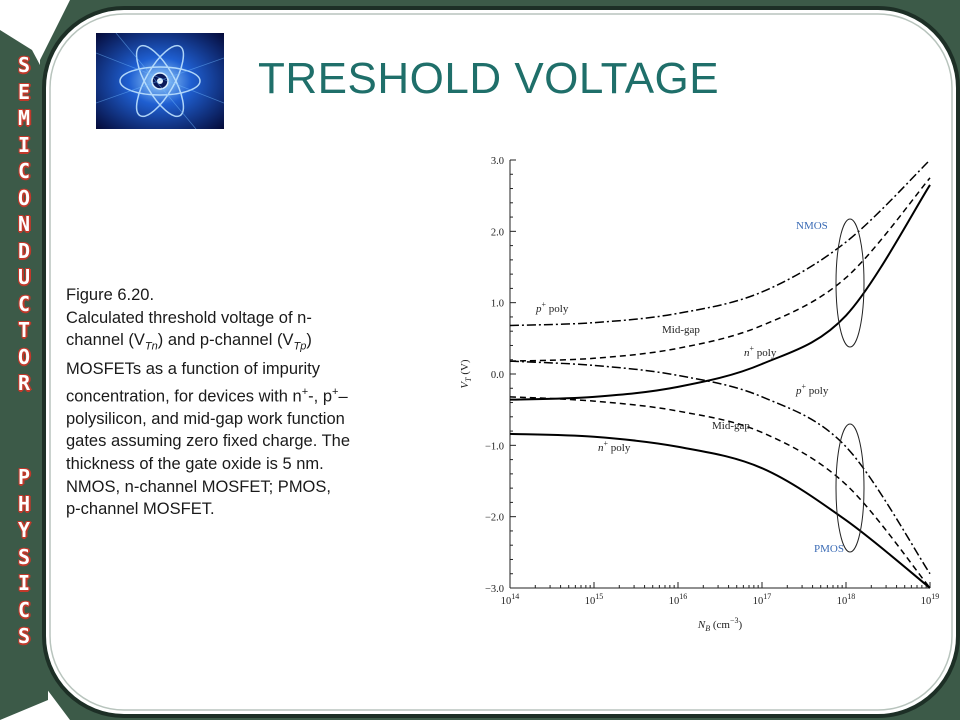 The width and height of the screenshot is (960, 720). I want to click on sidebar-letter: T, so click(24, 330).